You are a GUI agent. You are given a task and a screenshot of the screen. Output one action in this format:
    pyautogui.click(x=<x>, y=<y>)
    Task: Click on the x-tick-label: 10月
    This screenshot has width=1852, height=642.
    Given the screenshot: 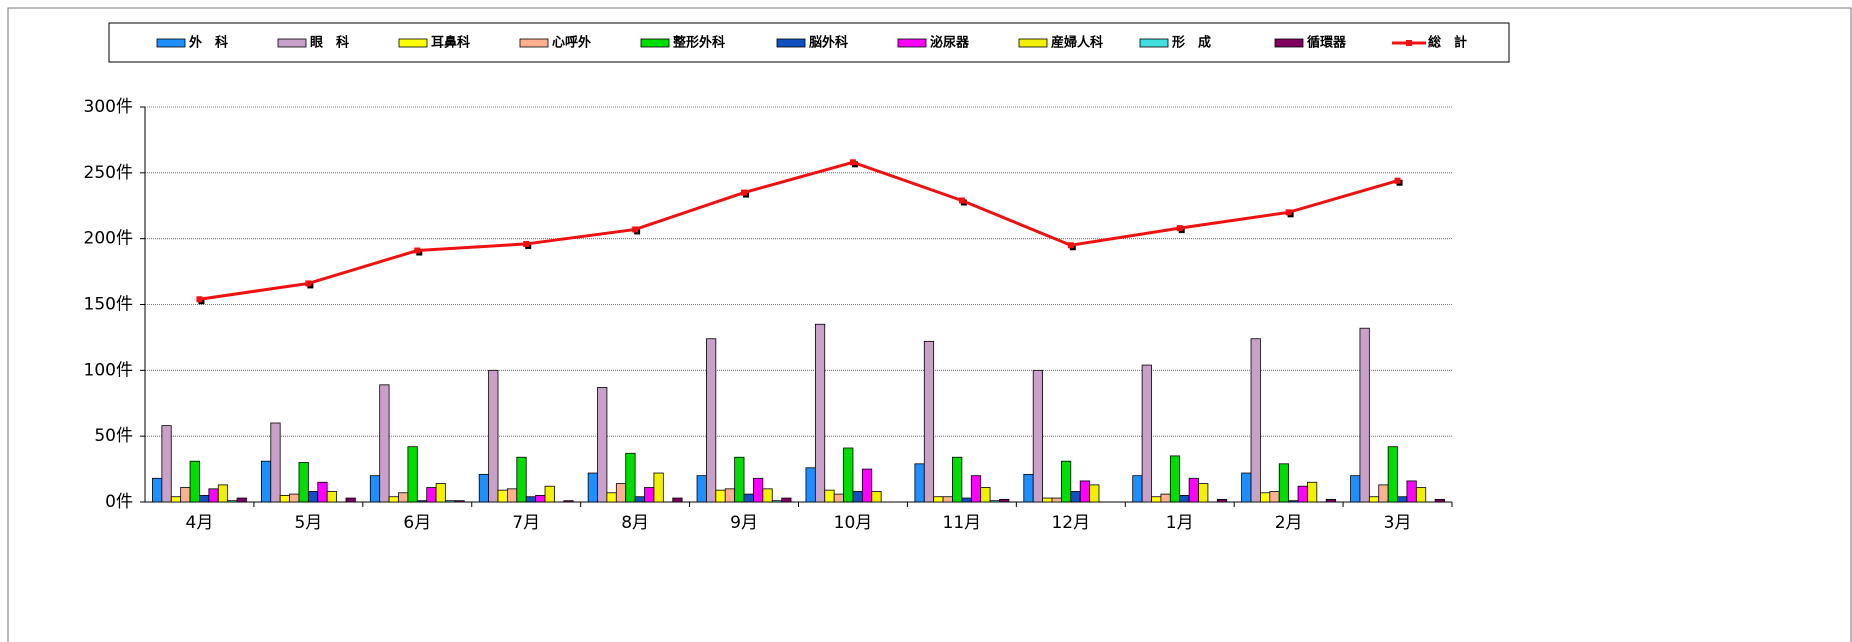 What is the action you would take?
    pyautogui.click(x=853, y=523)
    